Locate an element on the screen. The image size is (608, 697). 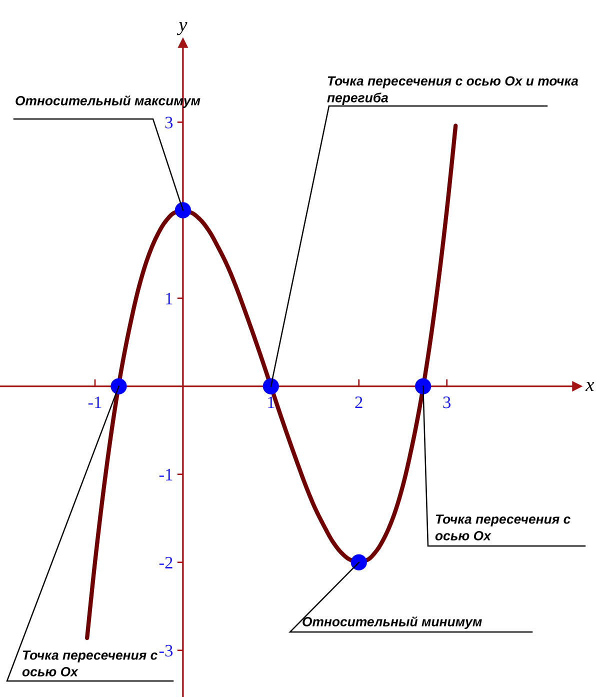
x-tick-label: 1 is located at coordinates (271, 402).